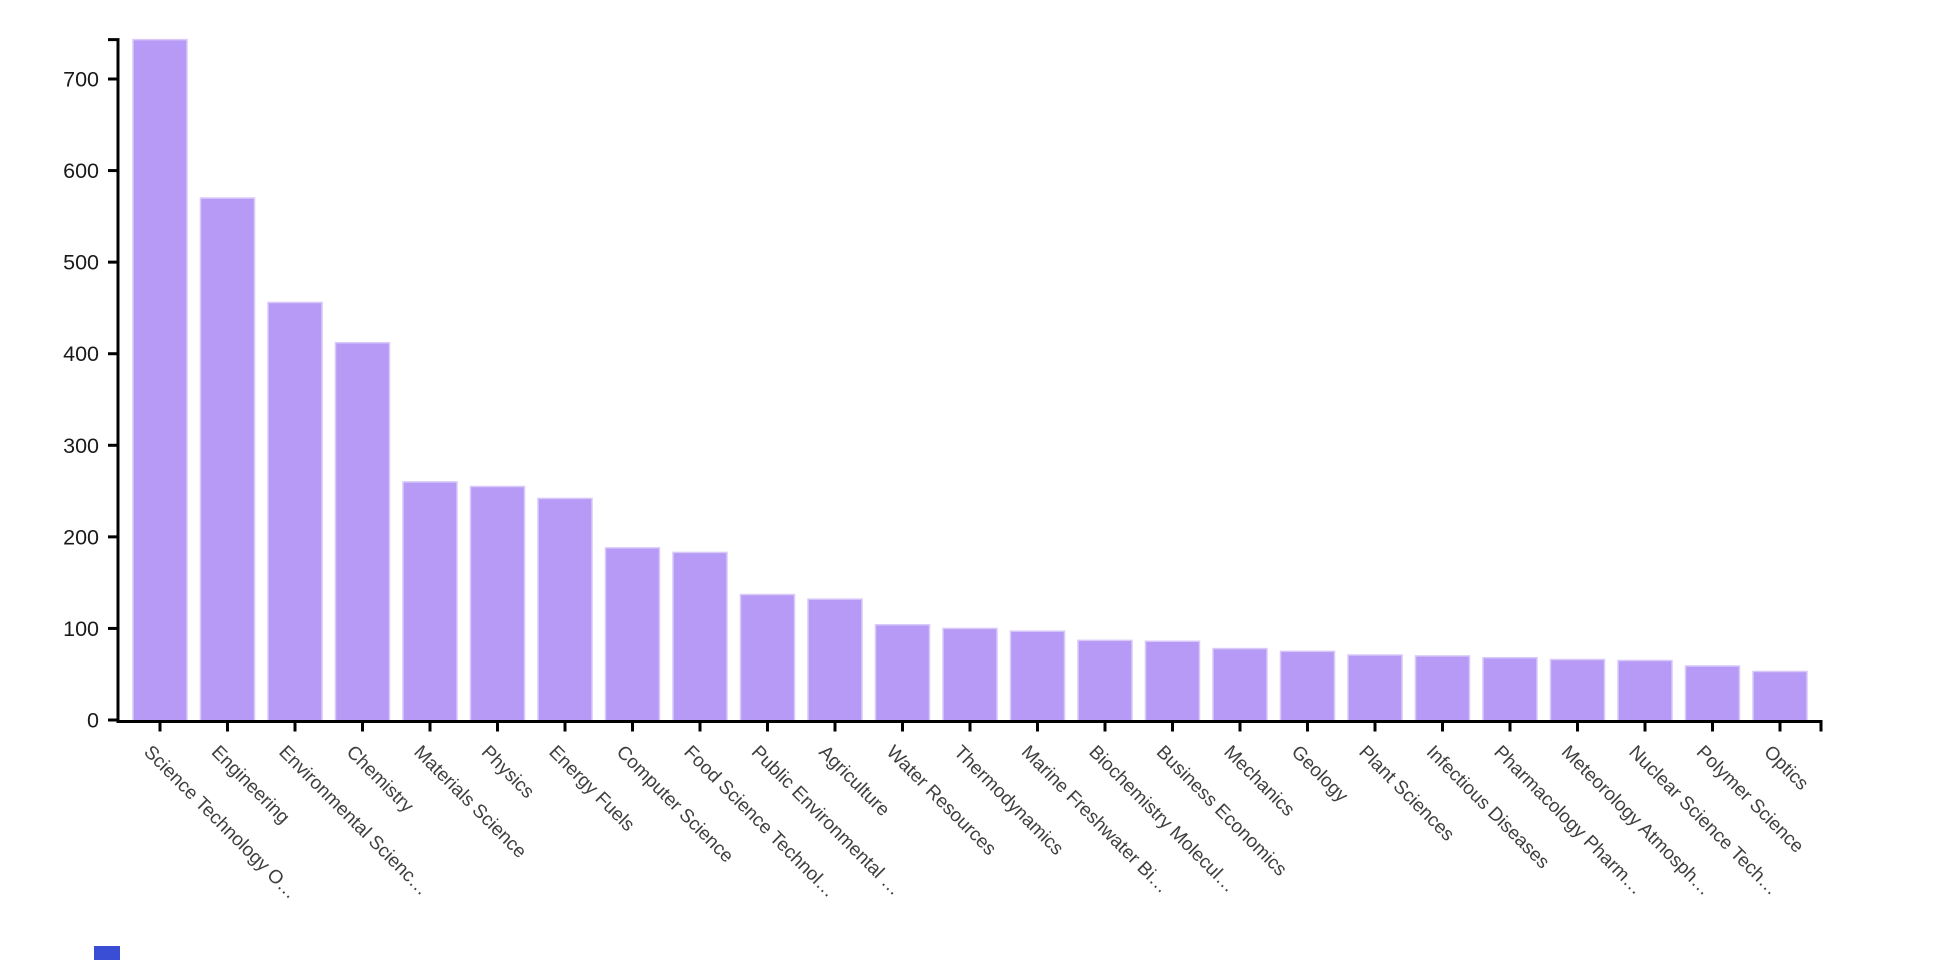 Image resolution: width=1960 pixels, height=960 pixels. I want to click on y-tick-label: 500, so click(81, 263).